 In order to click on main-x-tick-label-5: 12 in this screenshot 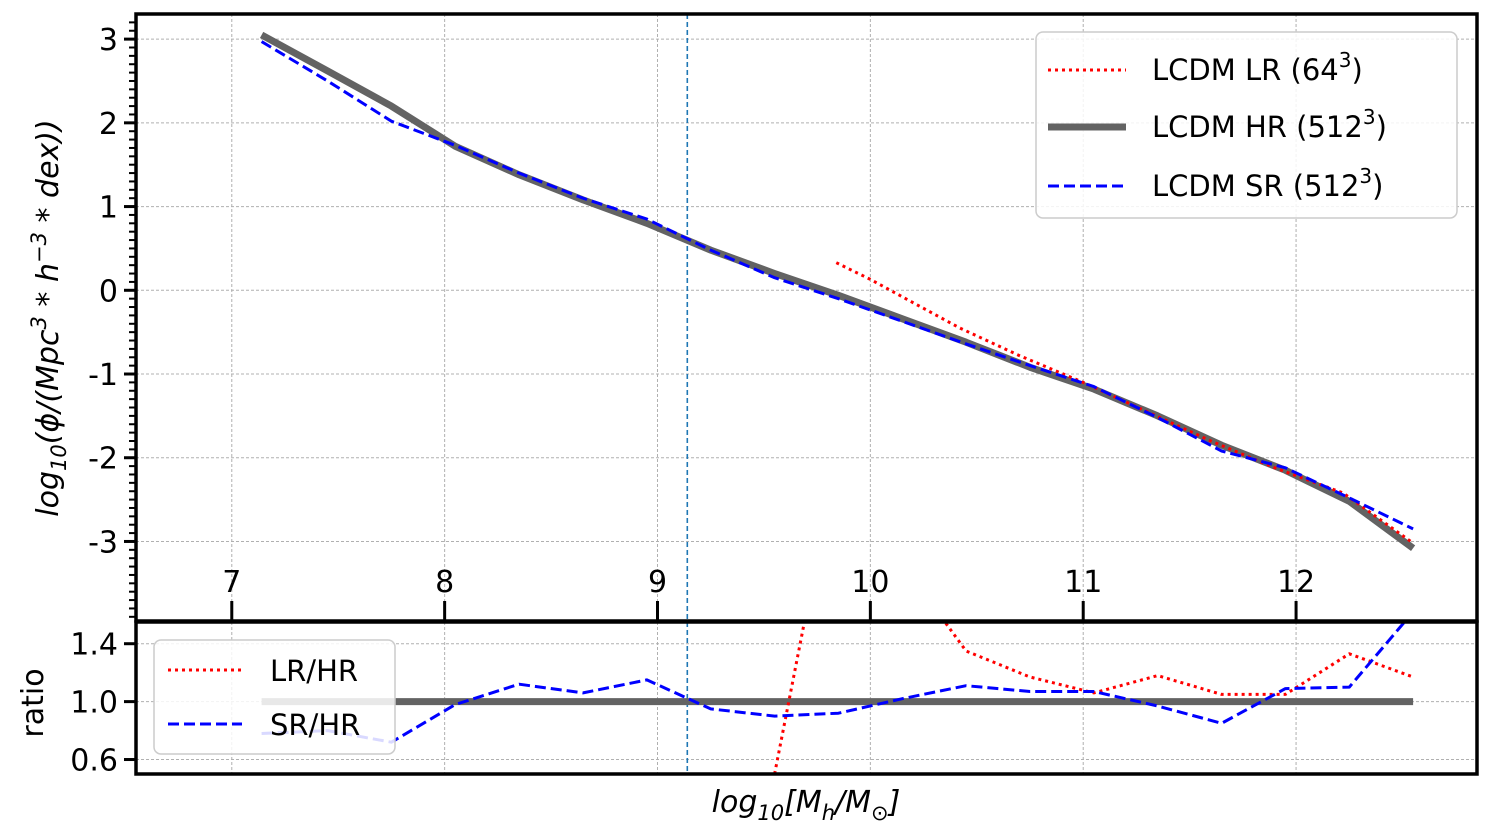, I will do `click(1296, 582)`.